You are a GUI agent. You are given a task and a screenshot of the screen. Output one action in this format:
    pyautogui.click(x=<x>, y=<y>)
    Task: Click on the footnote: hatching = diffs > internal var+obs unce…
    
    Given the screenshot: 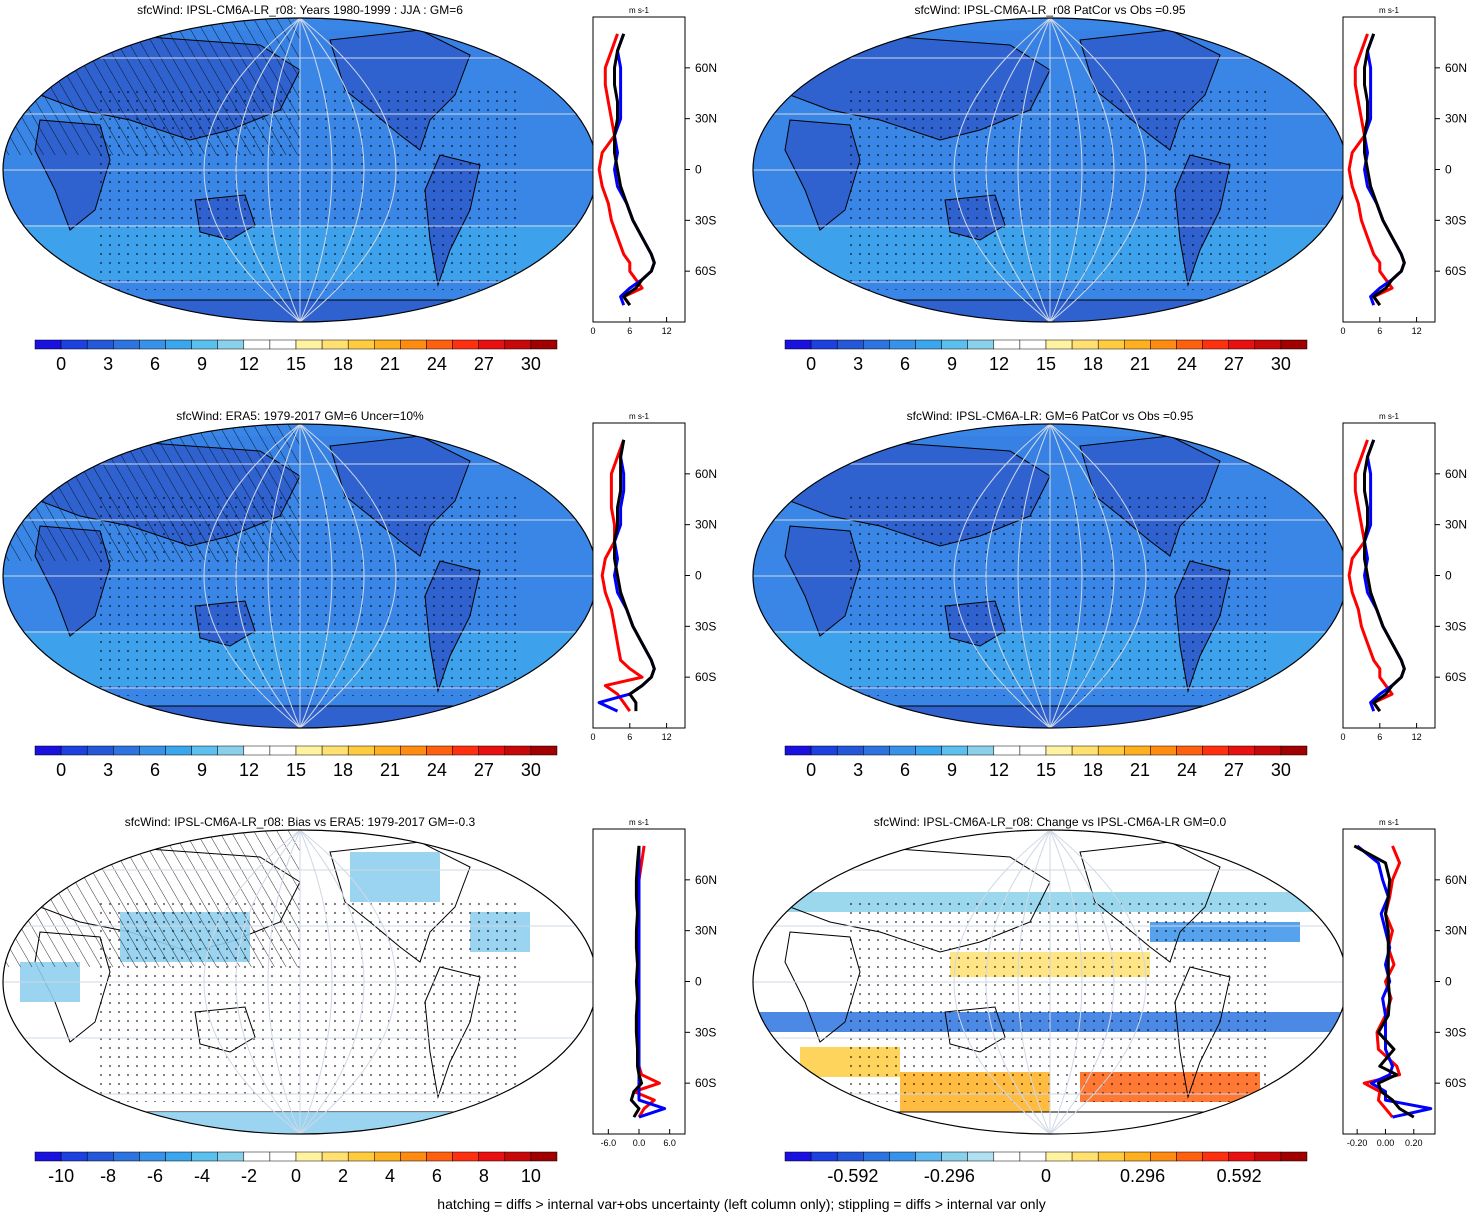 What is the action you would take?
    pyautogui.click(x=741, y=1204)
    